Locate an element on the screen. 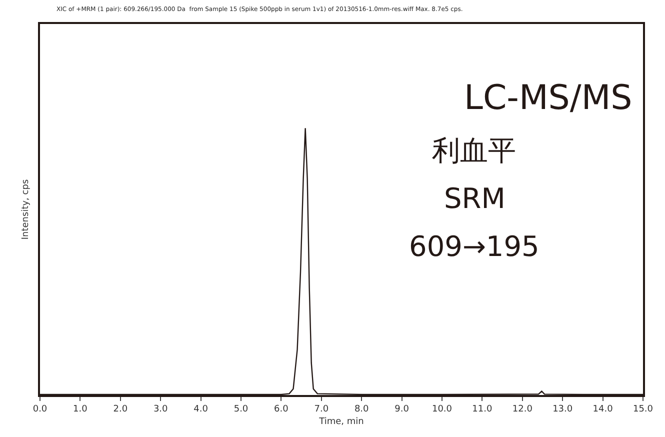  annotation: SRM is located at coordinates (475, 198).